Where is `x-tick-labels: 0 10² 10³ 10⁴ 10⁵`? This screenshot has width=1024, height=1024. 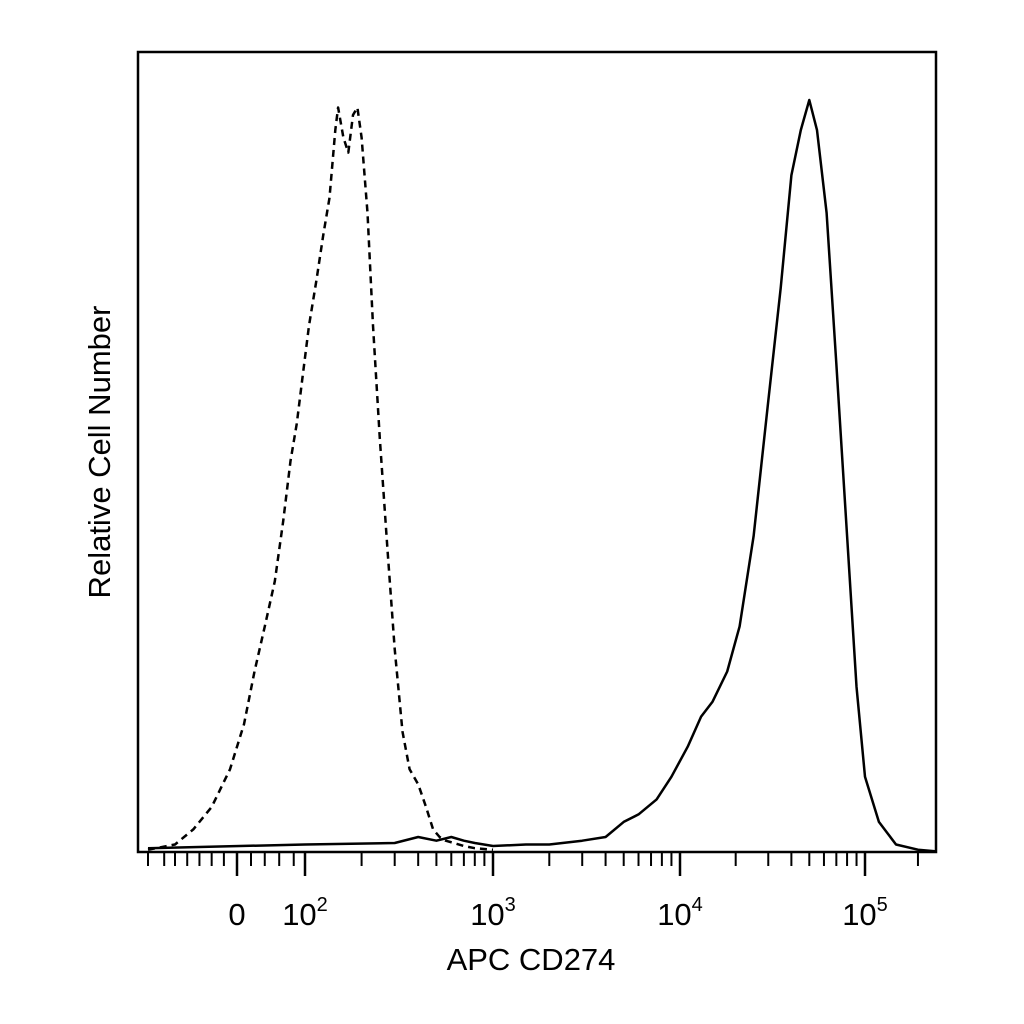 x-tick-labels: 0 10² 10³ 10⁴ 10⁵ is located at coordinates (557, 913).